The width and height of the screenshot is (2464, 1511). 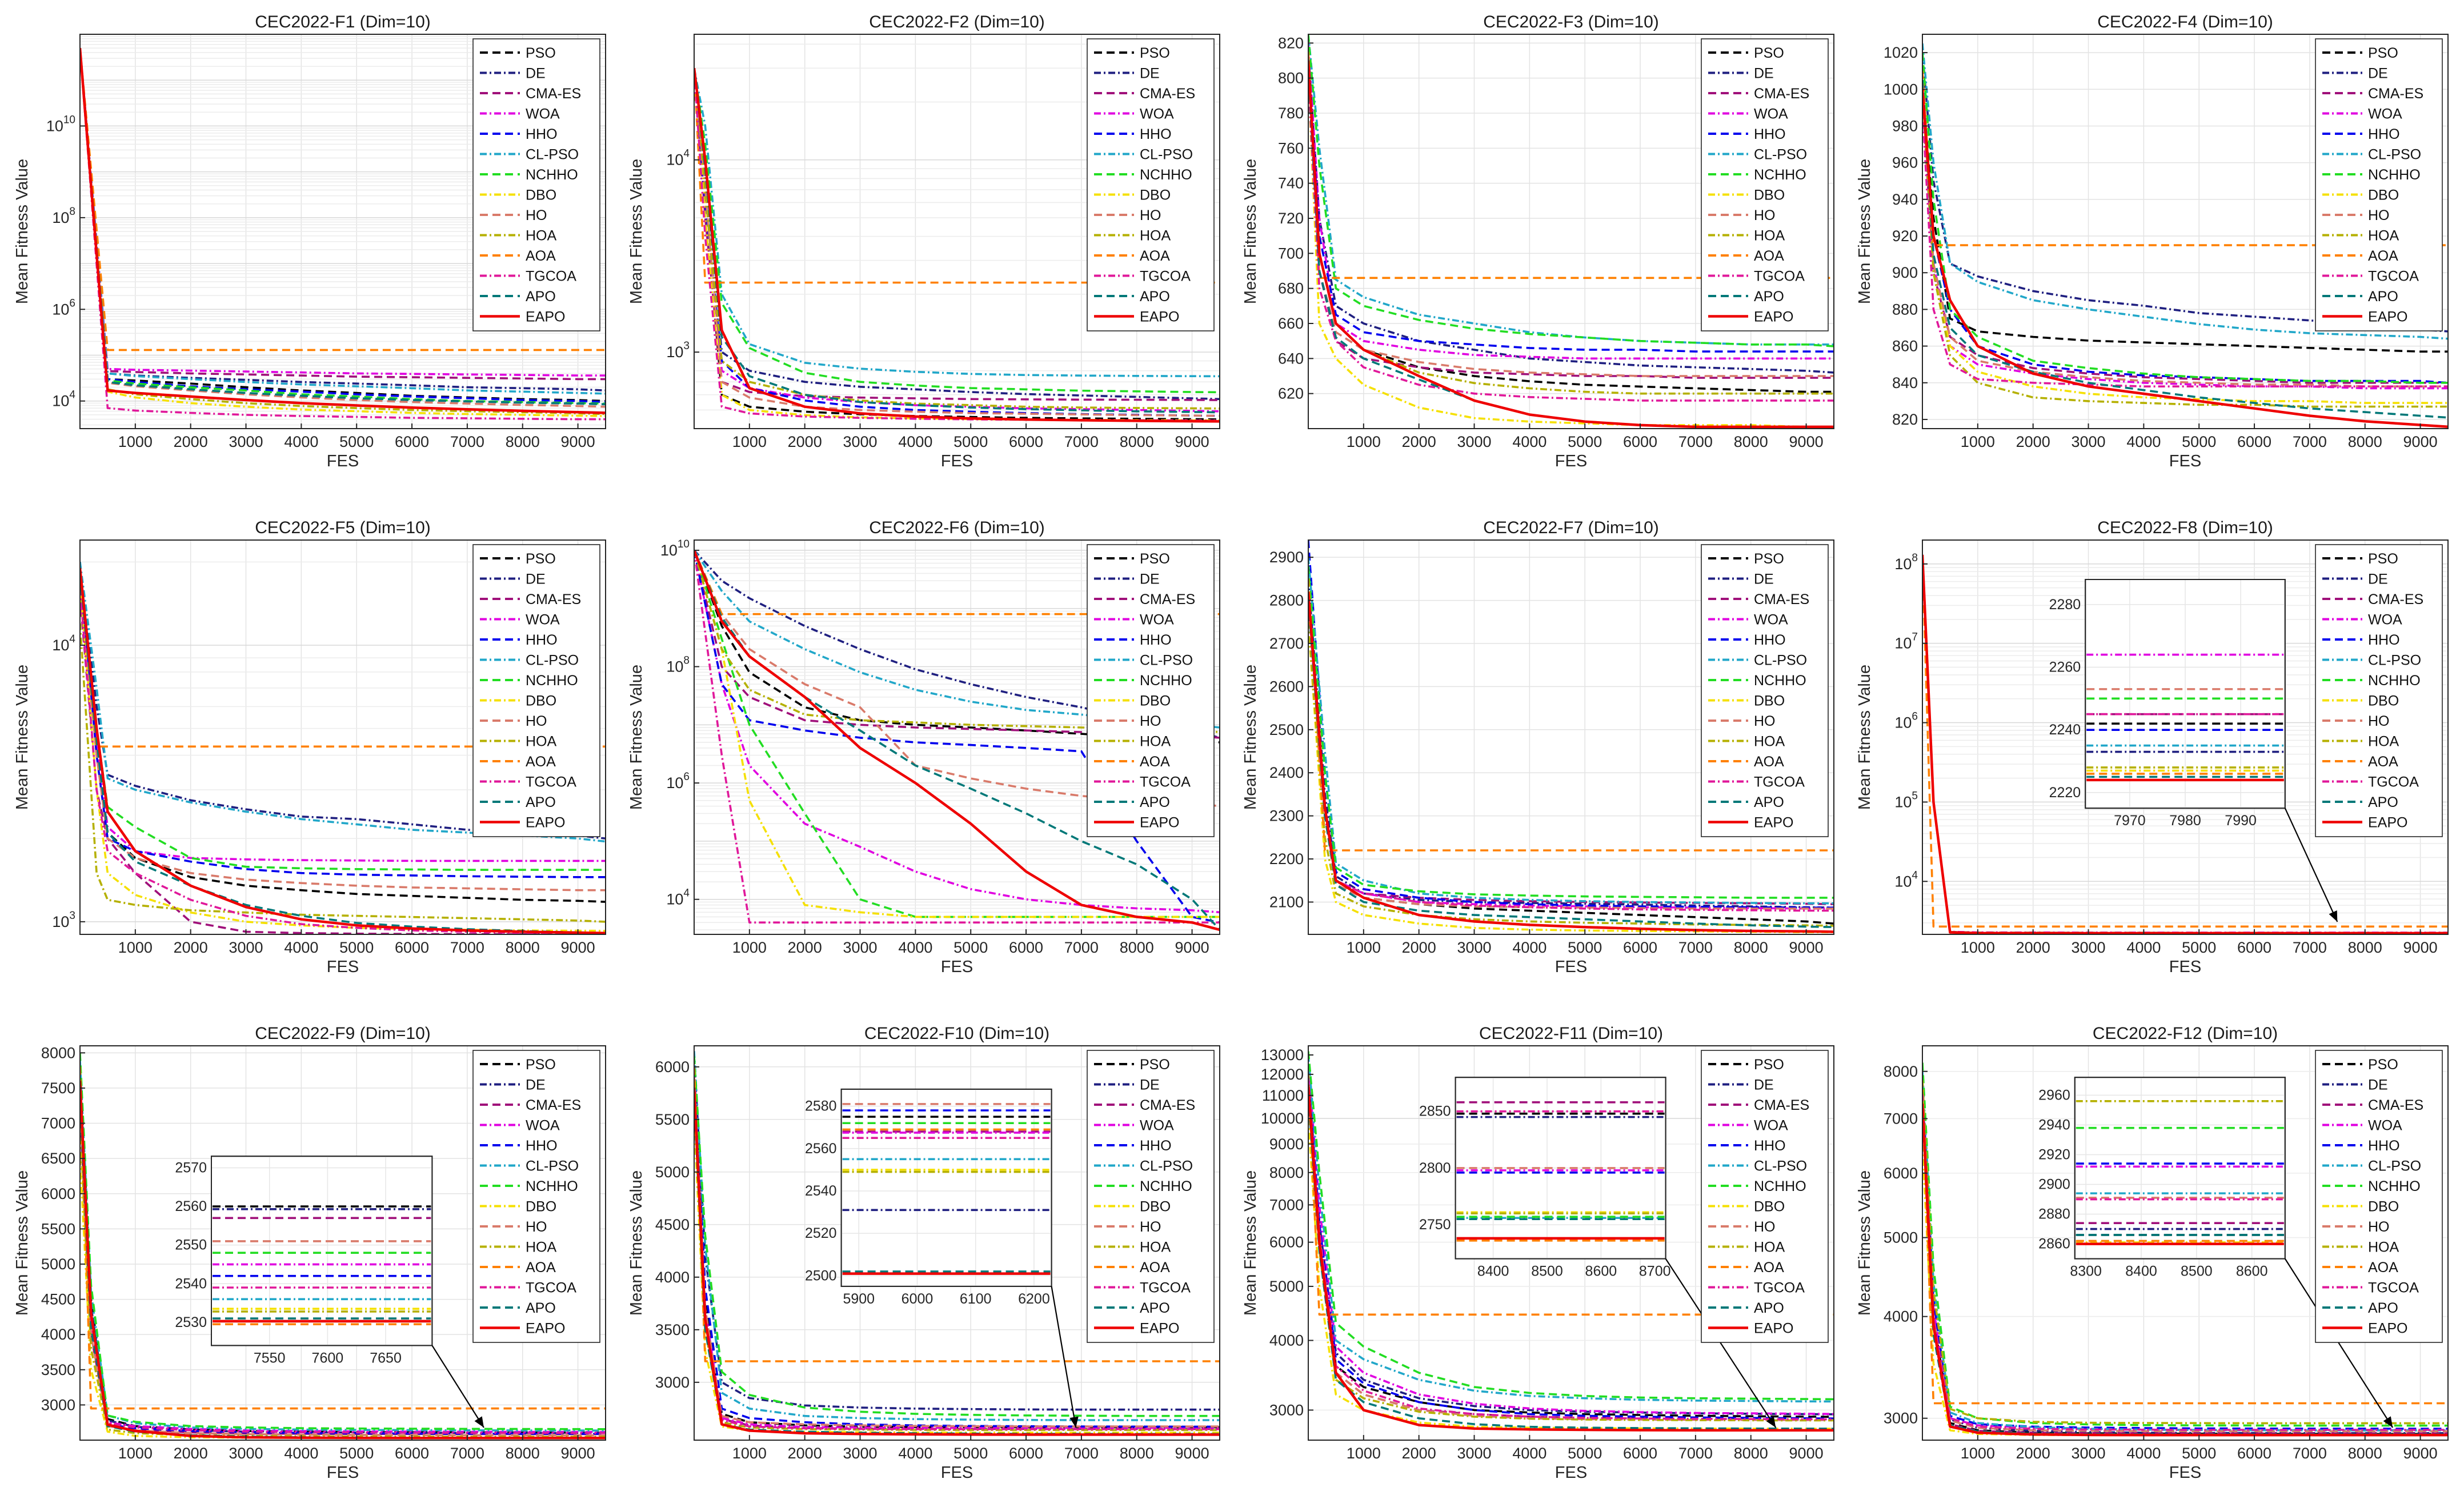 I want to click on legend-label-tgcoa: TGCOA, so click(x=2393, y=1288).